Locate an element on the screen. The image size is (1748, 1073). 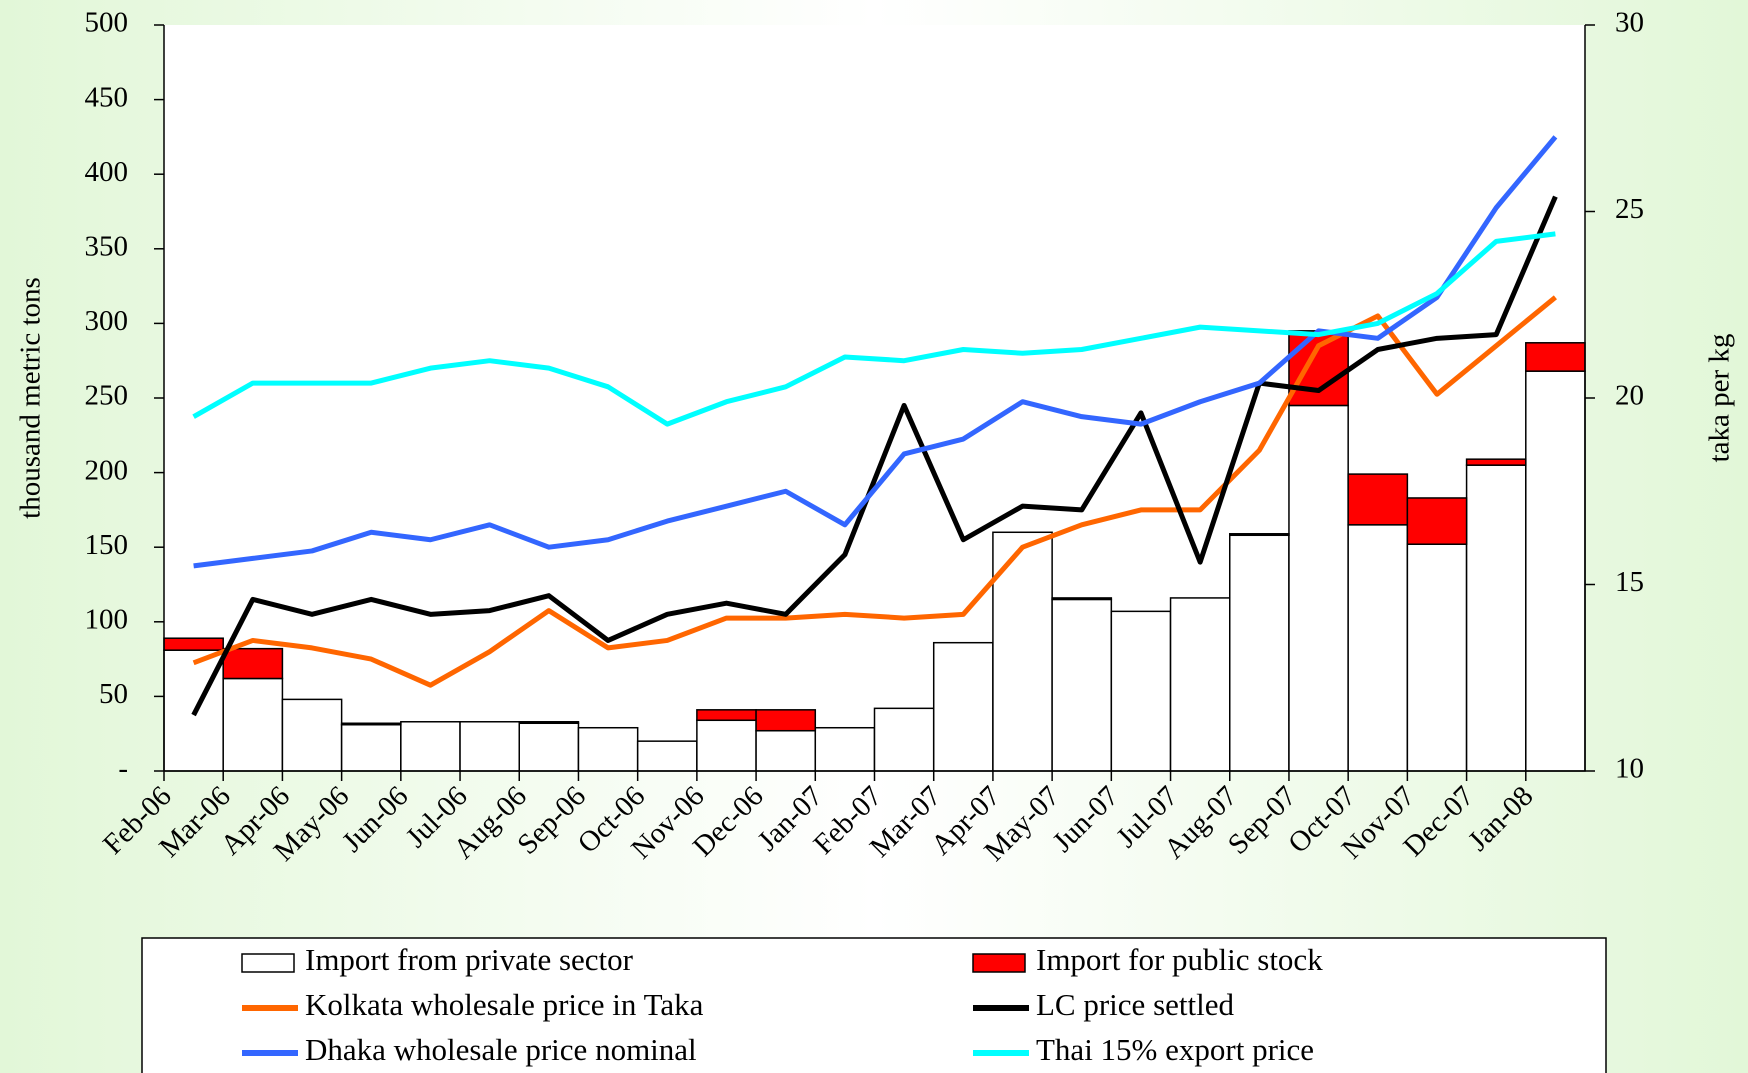
line-series is located at coordinates (874, 329).